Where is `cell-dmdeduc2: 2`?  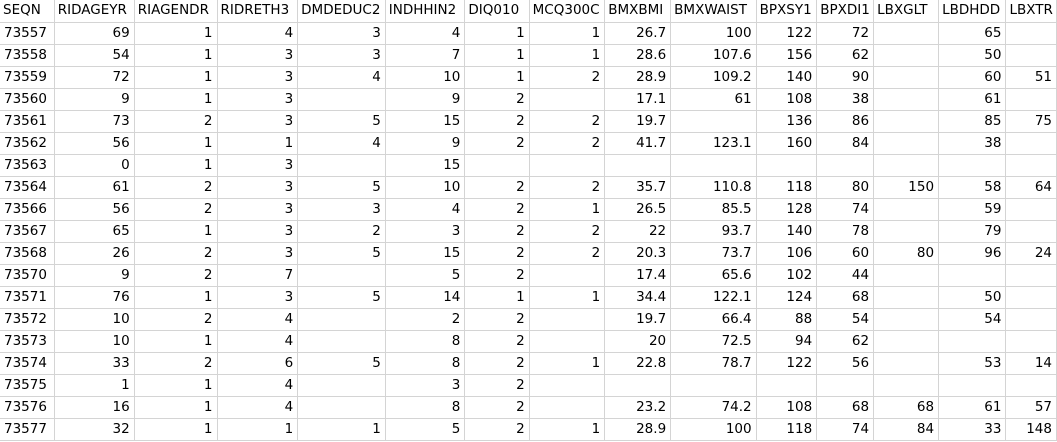 cell-dmdeduc2: 2 is located at coordinates (341, 231).